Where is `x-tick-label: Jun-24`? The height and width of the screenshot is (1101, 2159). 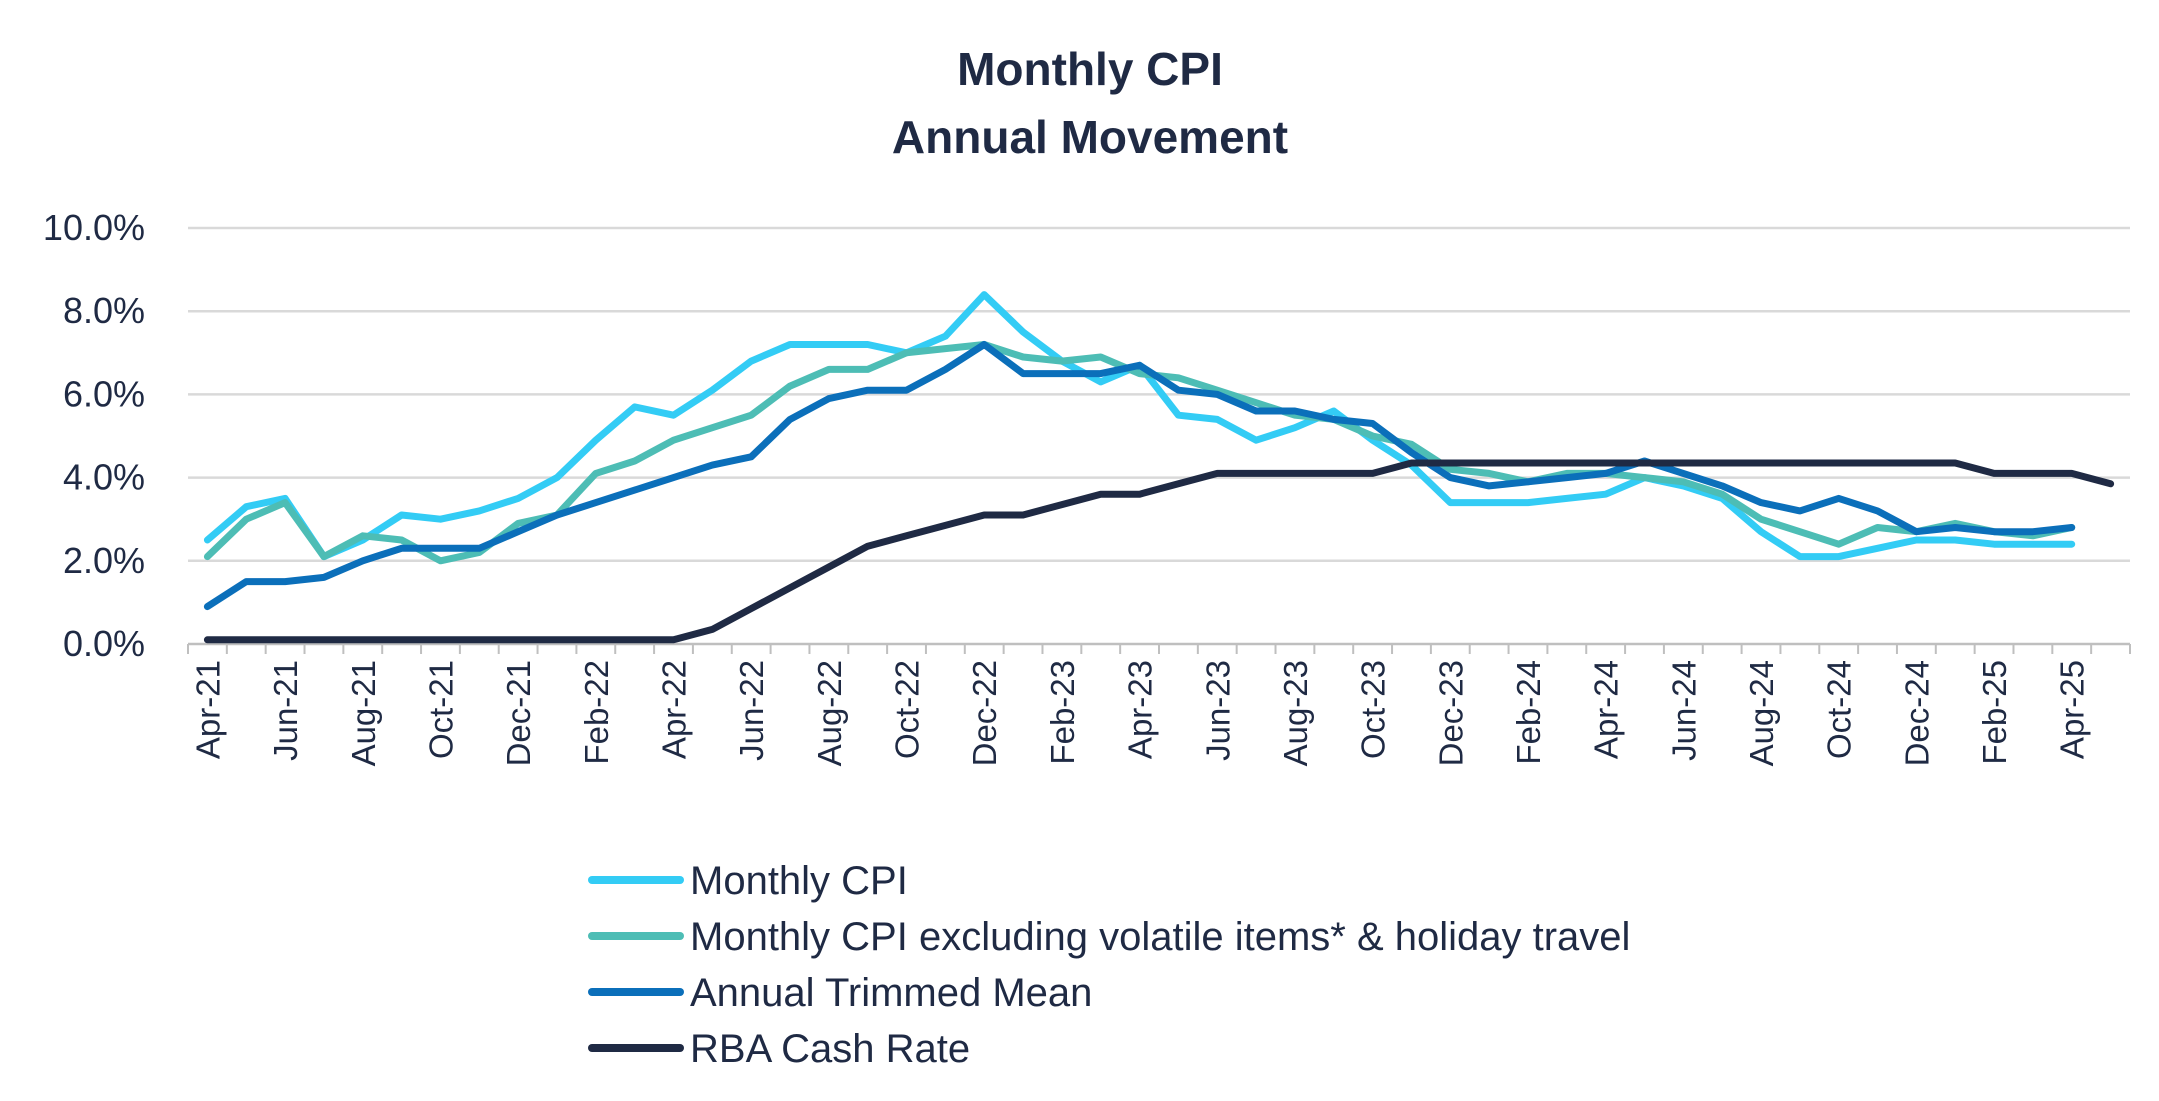 x-tick-label: Jun-24 is located at coordinates (1683, 710).